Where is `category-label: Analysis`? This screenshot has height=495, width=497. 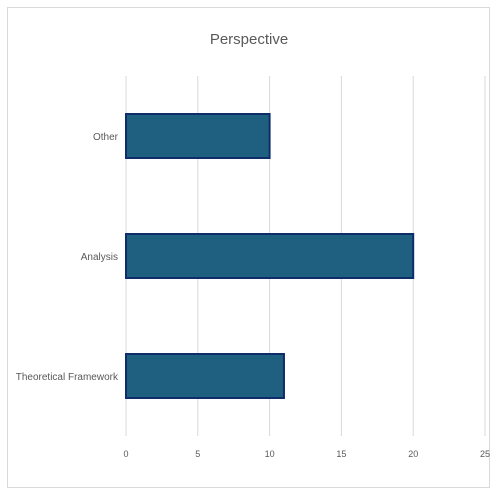
category-label: Analysis is located at coordinates (99, 257).